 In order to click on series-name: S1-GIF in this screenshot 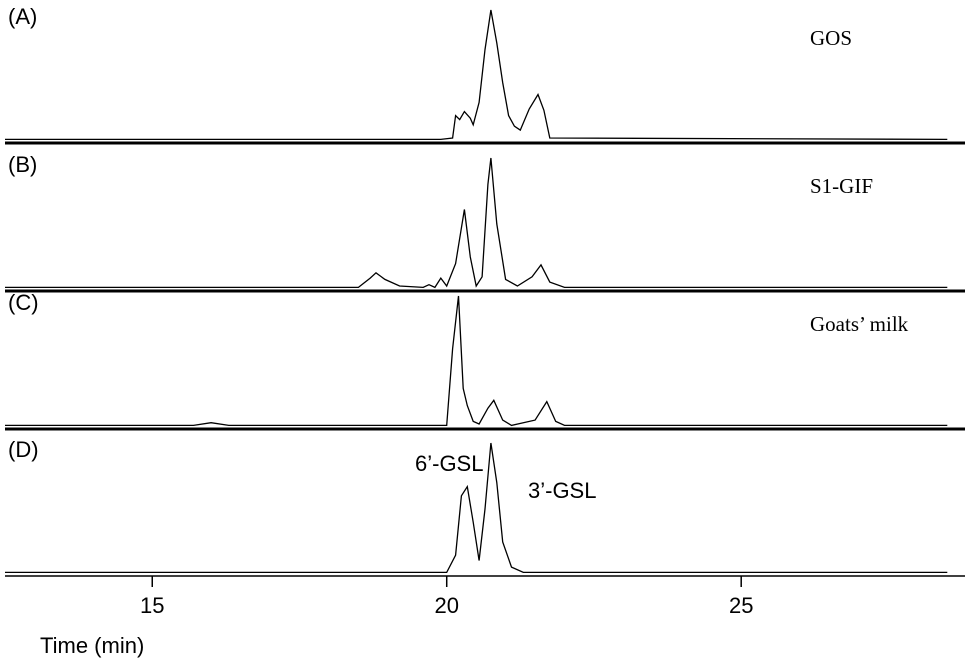, I will do `click(841, 186)`.